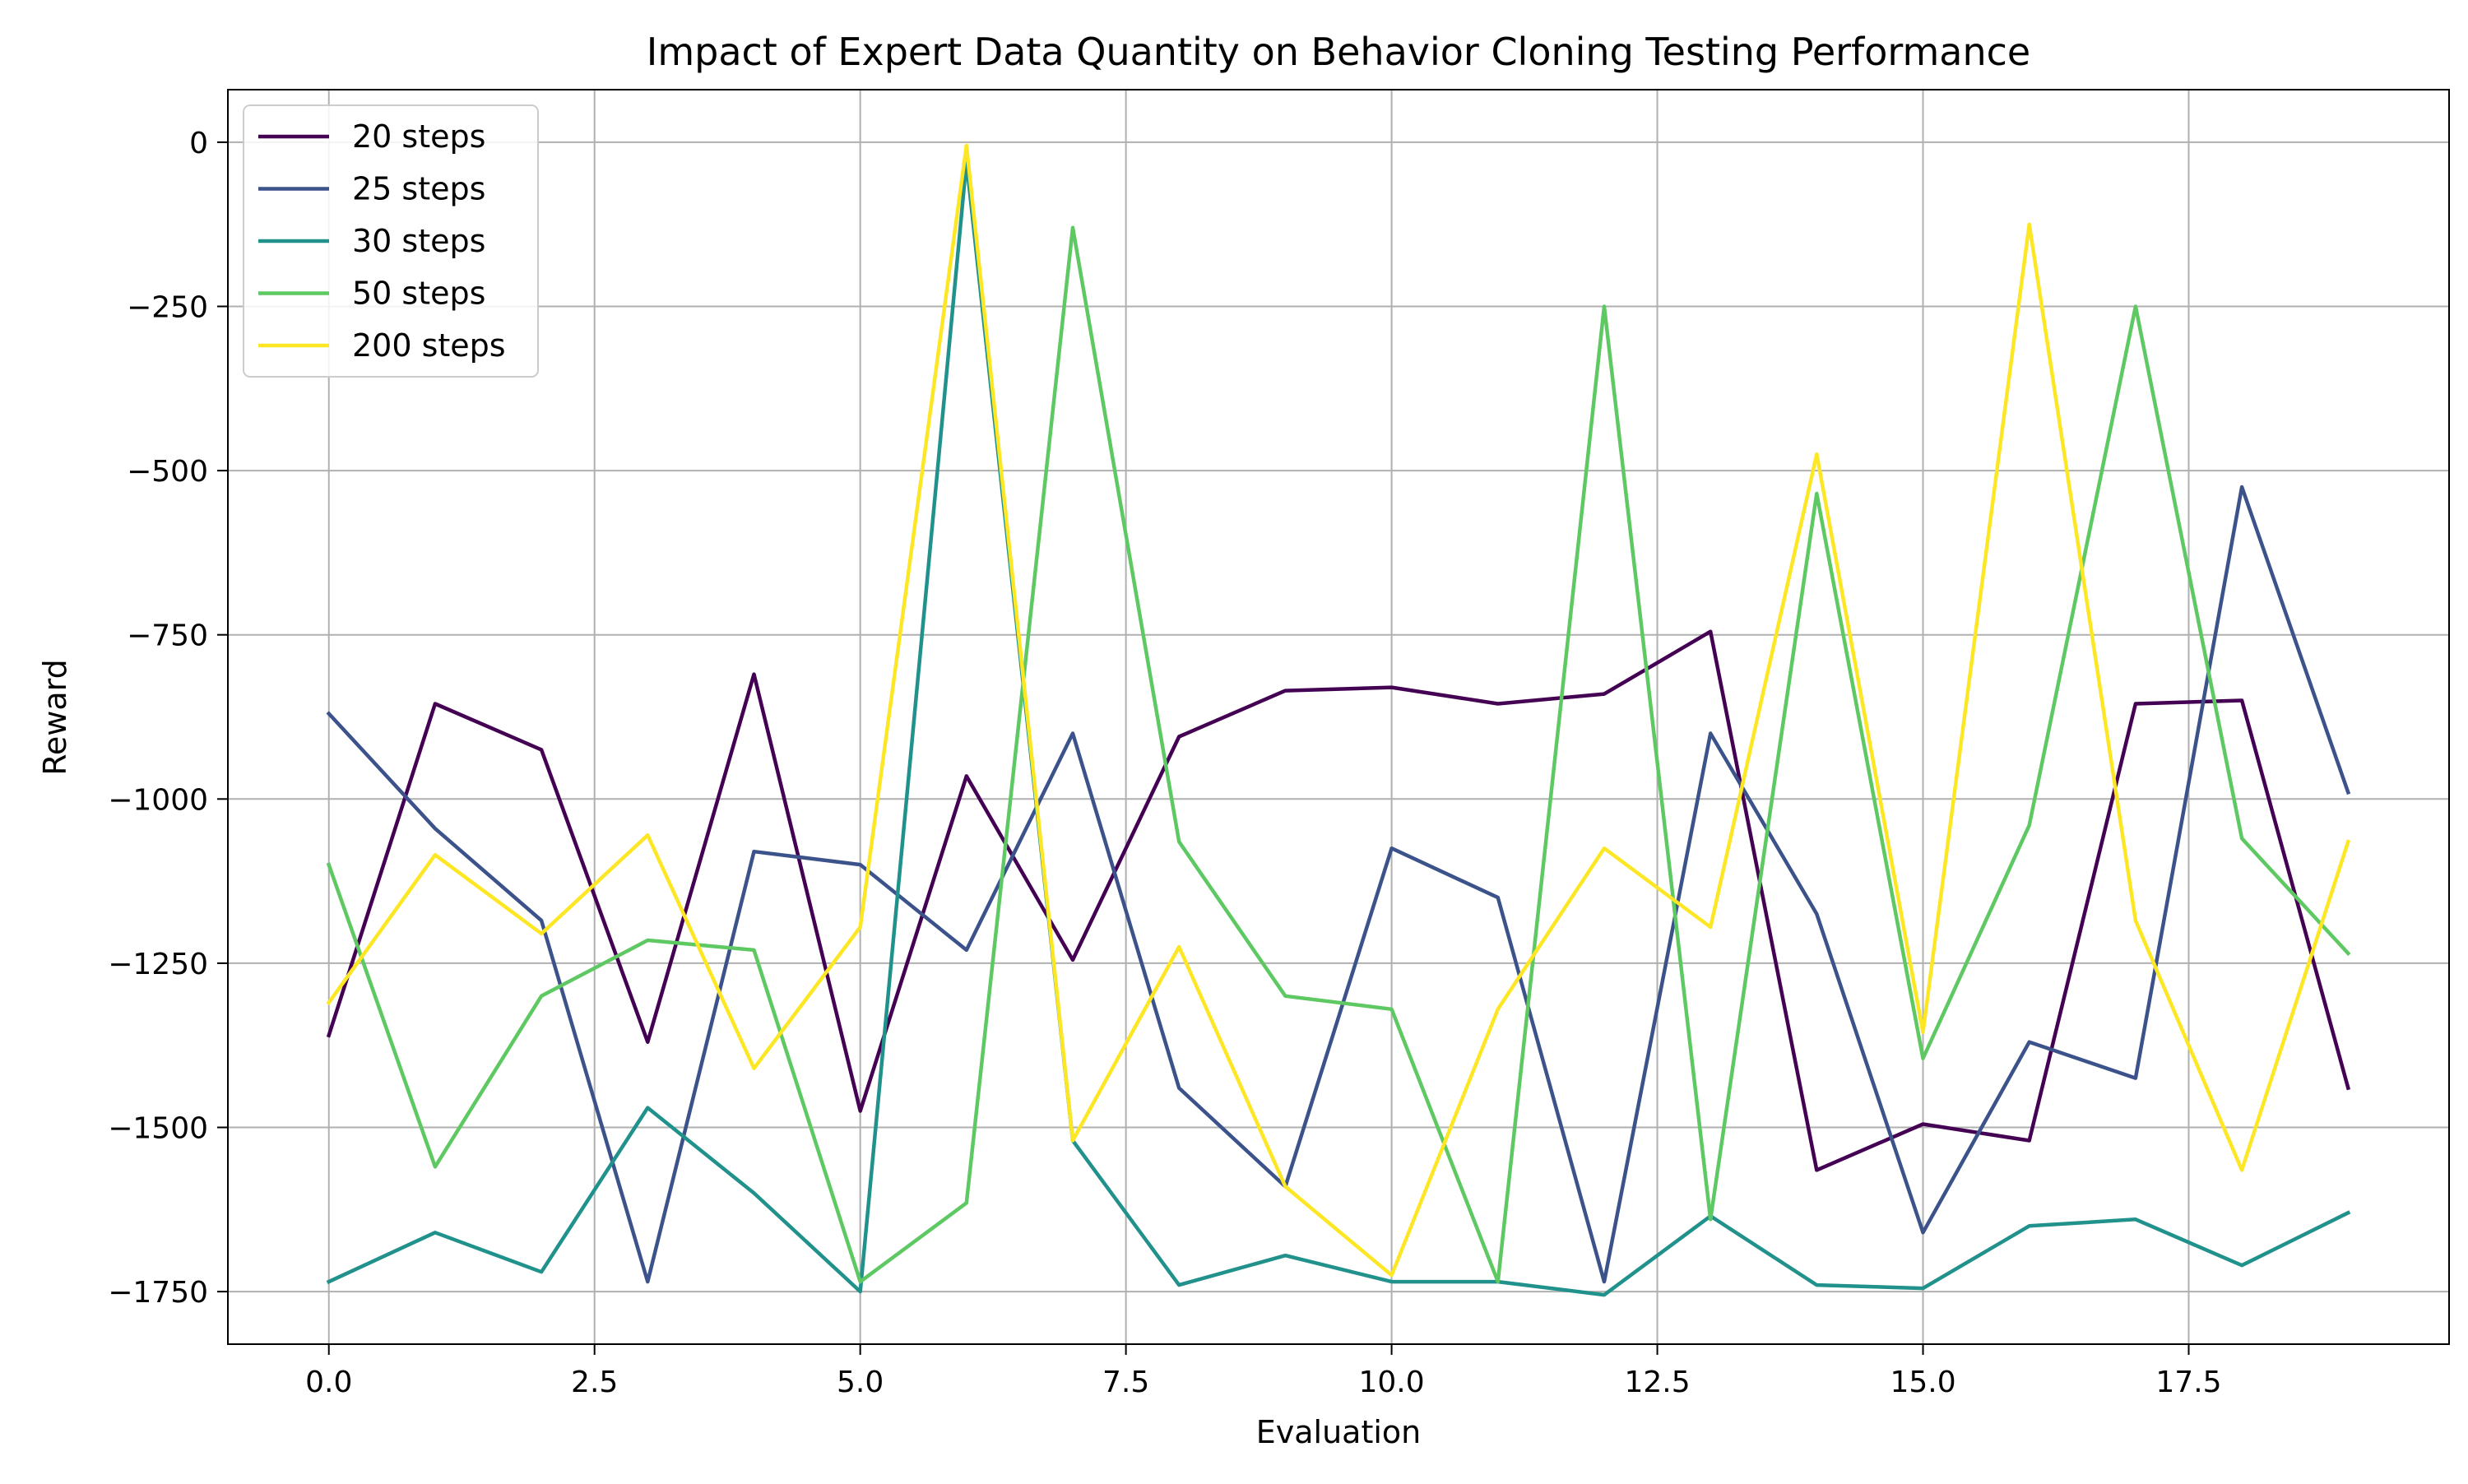 This screenshot has width=2468, height=1484. What do you see at coordinates (167, 472) in the screenshot?
I see `y-tick-label: −500` at bounding box center [167, 472].